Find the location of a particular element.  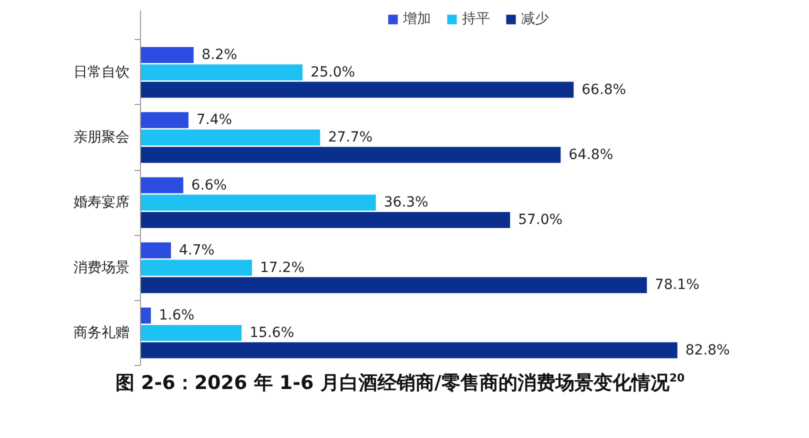

data-label: 6.6% is located at coordinates (209, 185).